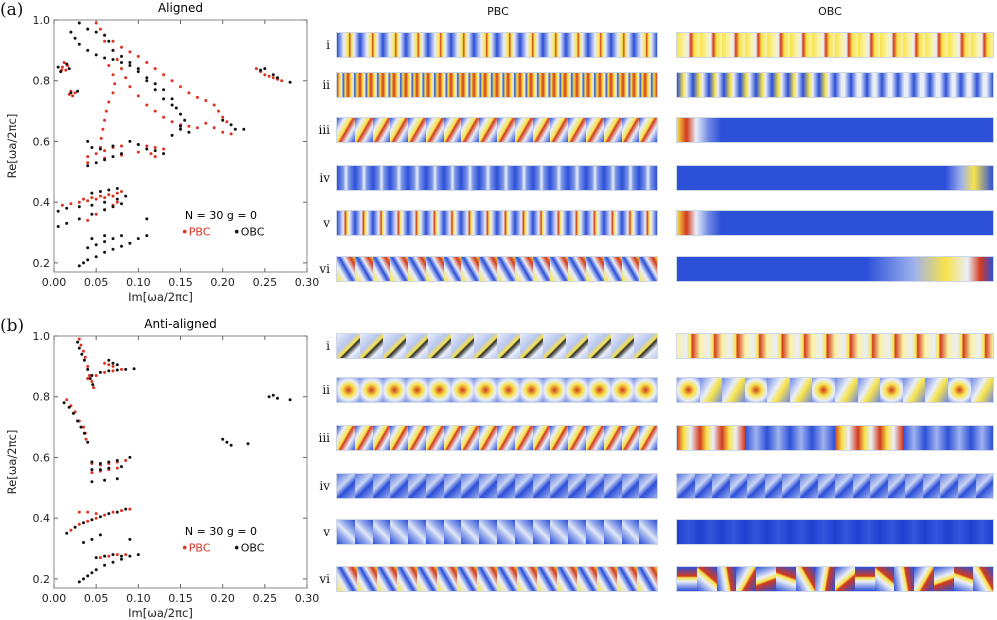  What do you see at coordinates (12, 462) in the screenshot?
I see `y-axis-label: Re[ωa/2πc]` at bounding box center [12, 462].